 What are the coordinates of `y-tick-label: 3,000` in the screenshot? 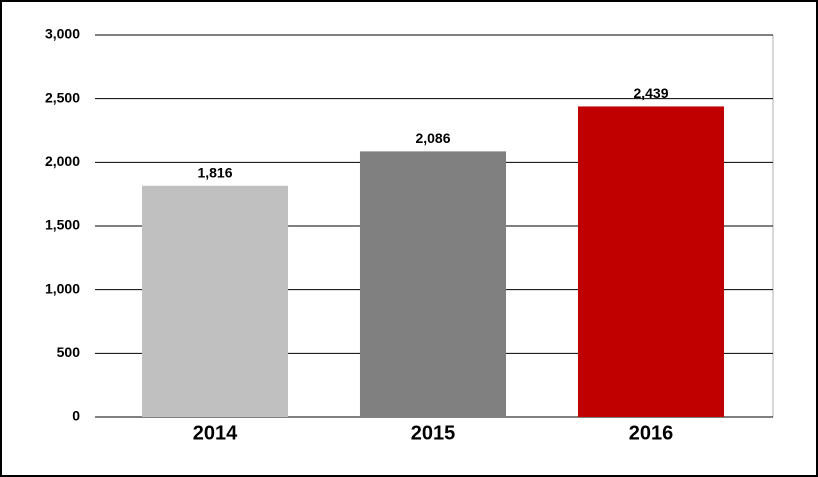 It's located at (62, 34).